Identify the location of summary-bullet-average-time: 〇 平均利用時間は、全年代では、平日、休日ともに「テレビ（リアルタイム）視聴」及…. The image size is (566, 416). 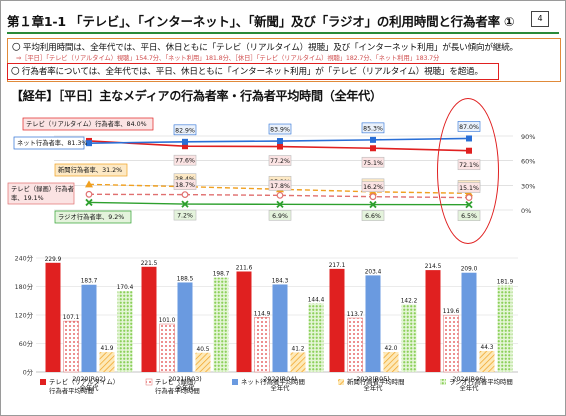
(265, 48).